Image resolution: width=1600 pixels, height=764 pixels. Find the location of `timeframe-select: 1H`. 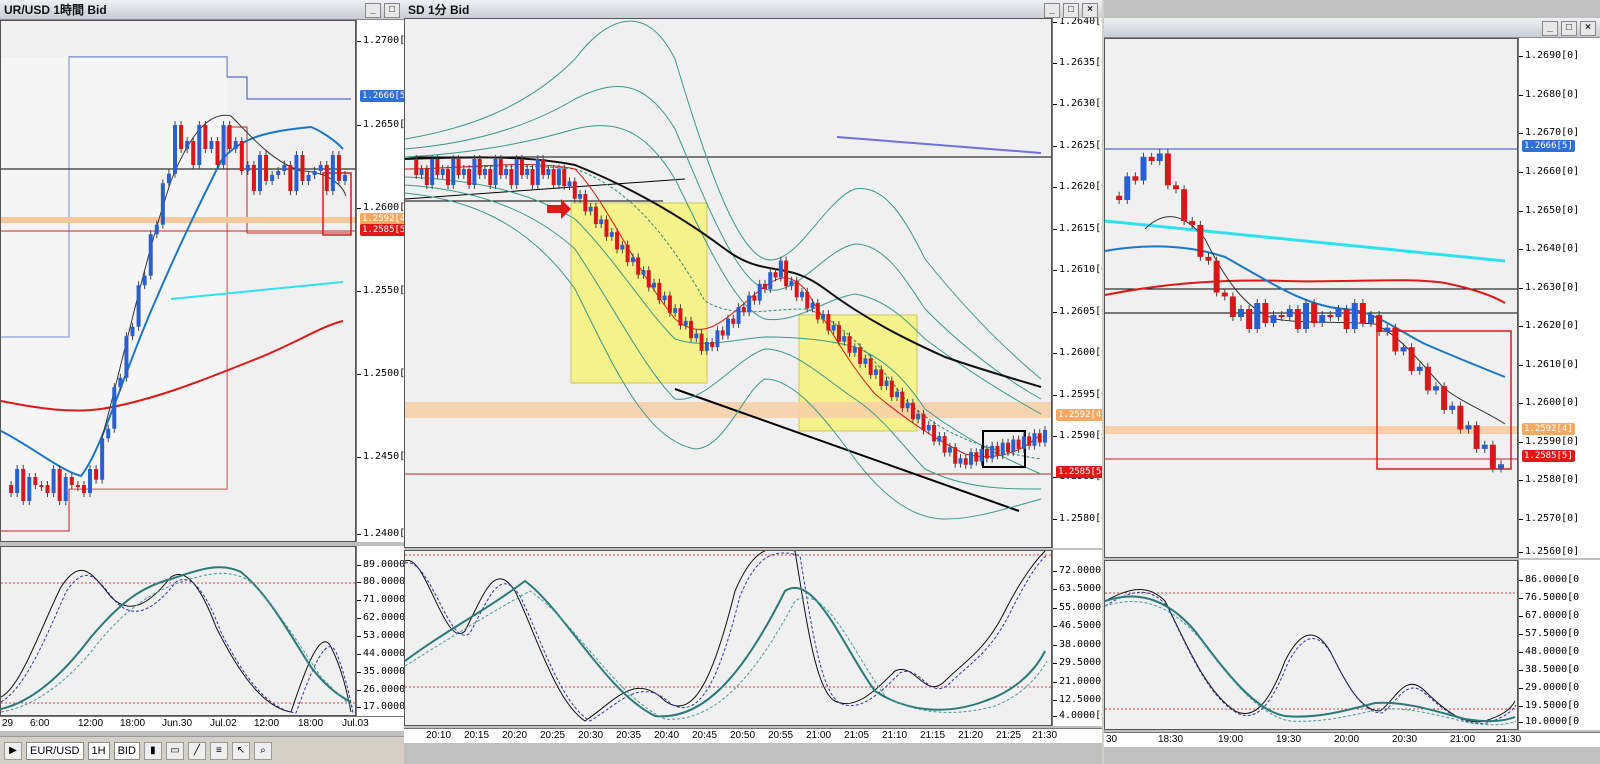

timeframe-select: 1H is located at coordinates (98, 750).